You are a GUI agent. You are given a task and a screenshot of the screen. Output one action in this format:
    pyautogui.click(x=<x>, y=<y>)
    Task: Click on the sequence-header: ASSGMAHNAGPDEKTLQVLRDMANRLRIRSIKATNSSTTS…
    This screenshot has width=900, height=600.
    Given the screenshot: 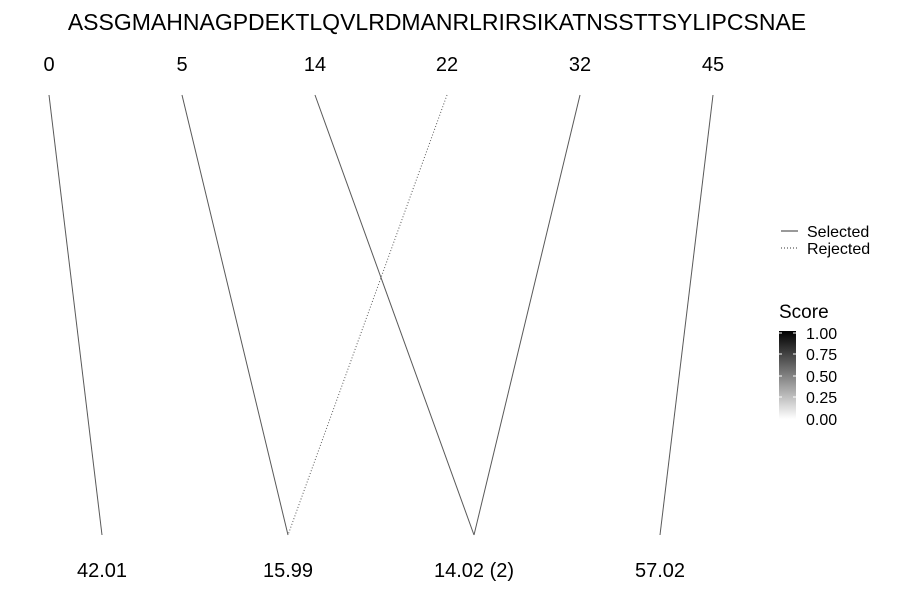 What is the action you would take?
    pyautogui.click(x=437, y=22)
    